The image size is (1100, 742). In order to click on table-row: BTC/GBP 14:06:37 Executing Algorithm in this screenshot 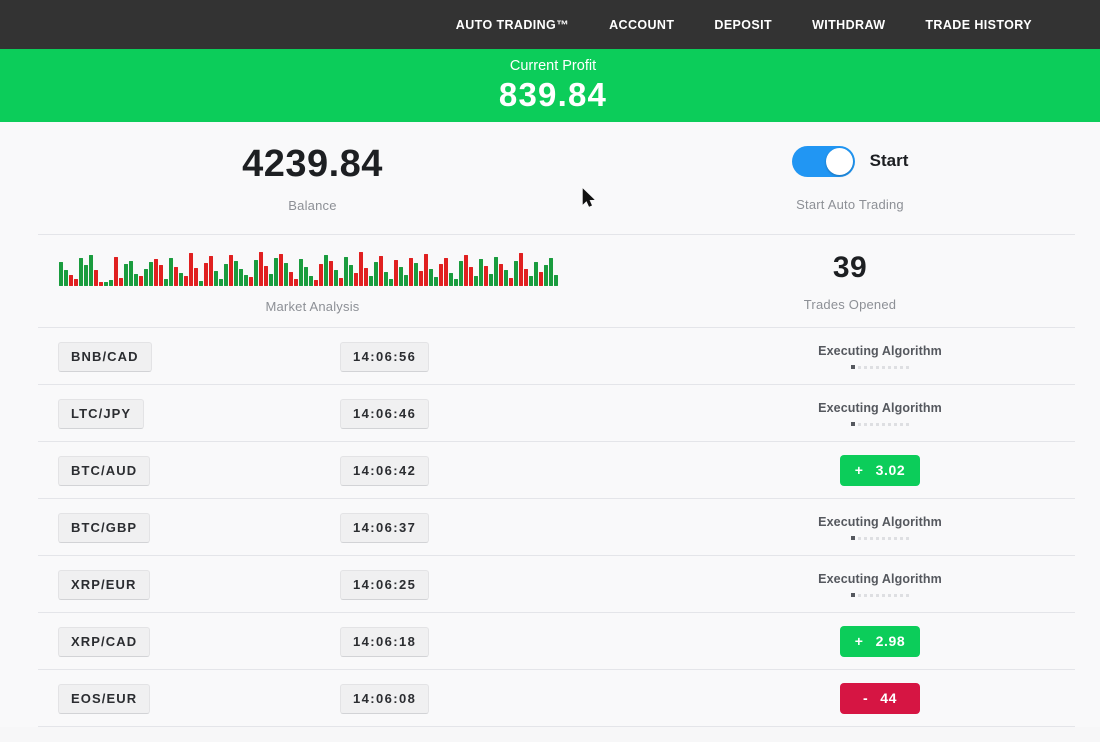, I will do `click(550, 527)`.